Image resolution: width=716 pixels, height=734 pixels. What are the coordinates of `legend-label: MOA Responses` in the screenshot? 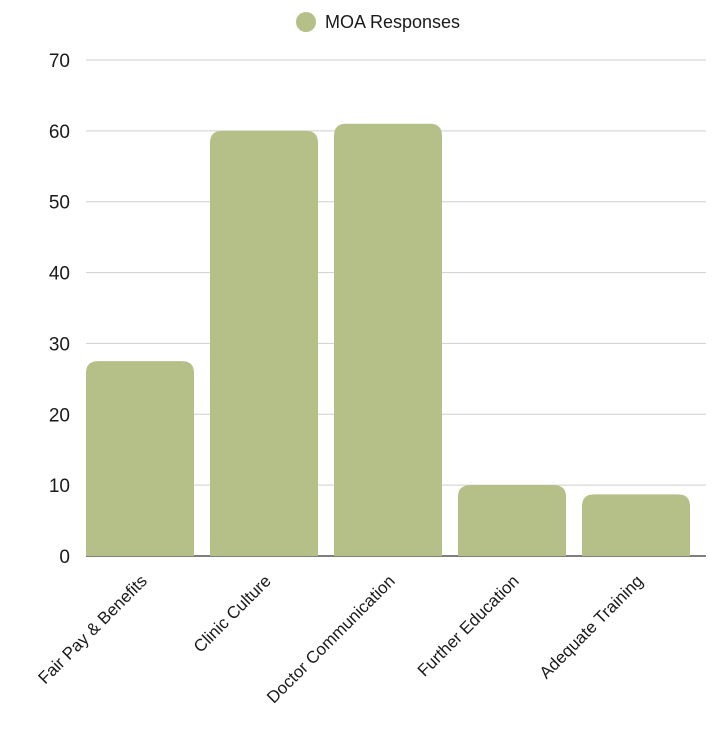 It's located at (392, 22).